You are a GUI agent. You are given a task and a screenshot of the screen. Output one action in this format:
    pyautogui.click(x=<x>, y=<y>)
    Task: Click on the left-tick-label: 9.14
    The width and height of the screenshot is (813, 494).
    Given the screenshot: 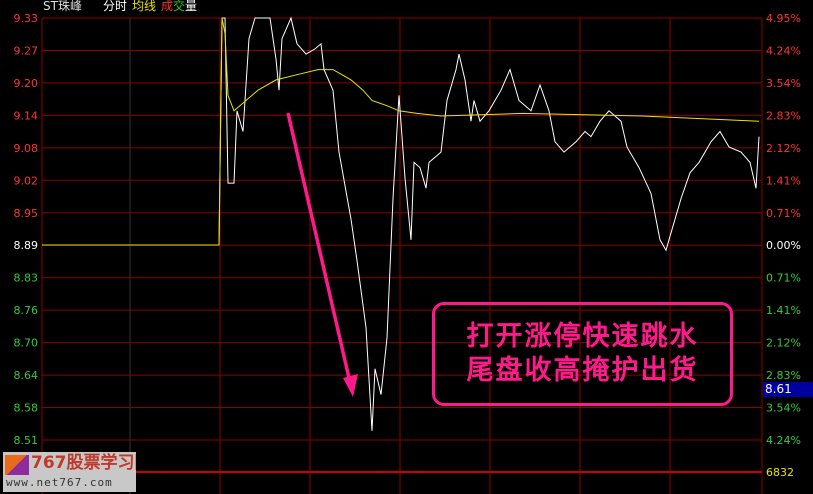 What is the action you would take?
    pyautogui.click(x=26, y=115)
    